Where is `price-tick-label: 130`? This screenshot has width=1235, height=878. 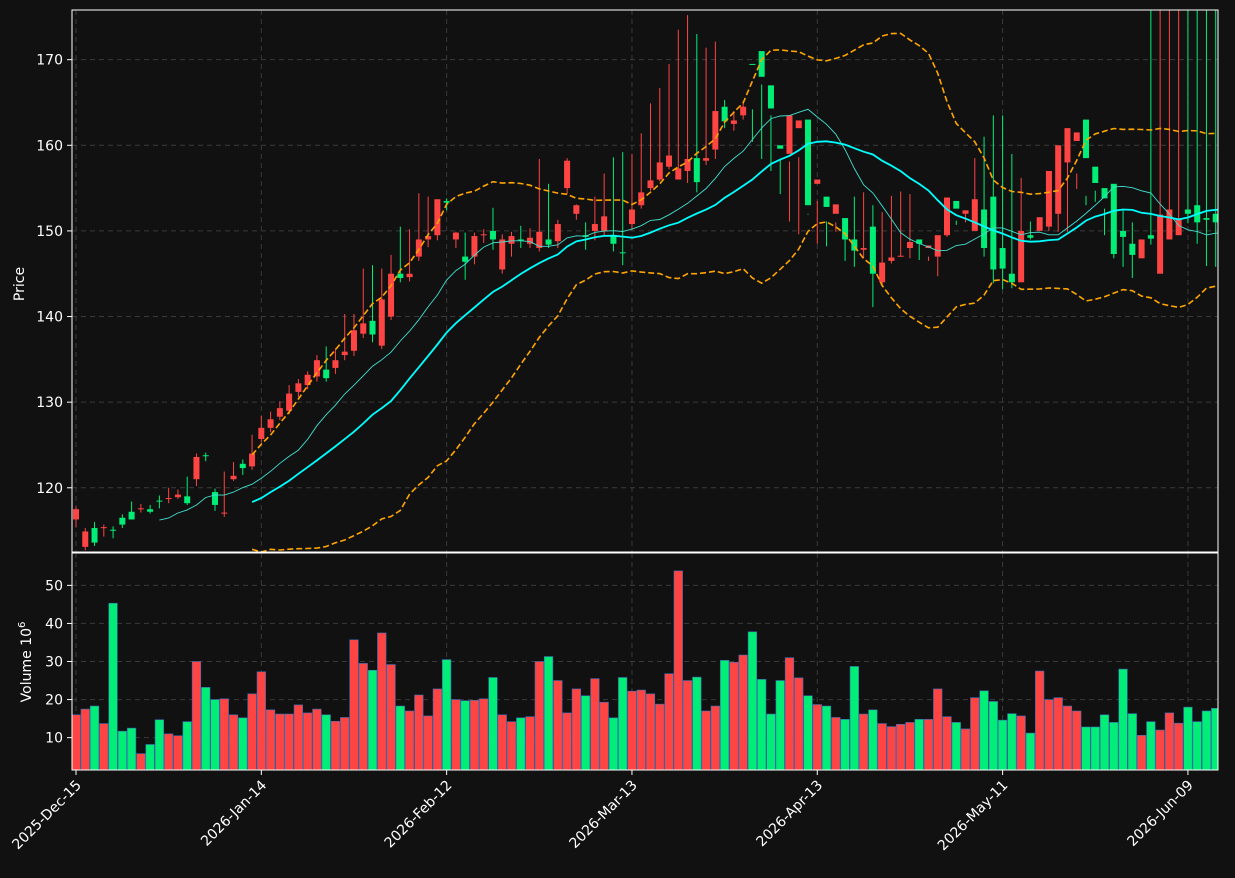
price-tick-label: 130 is located at coordinates (49, 403).